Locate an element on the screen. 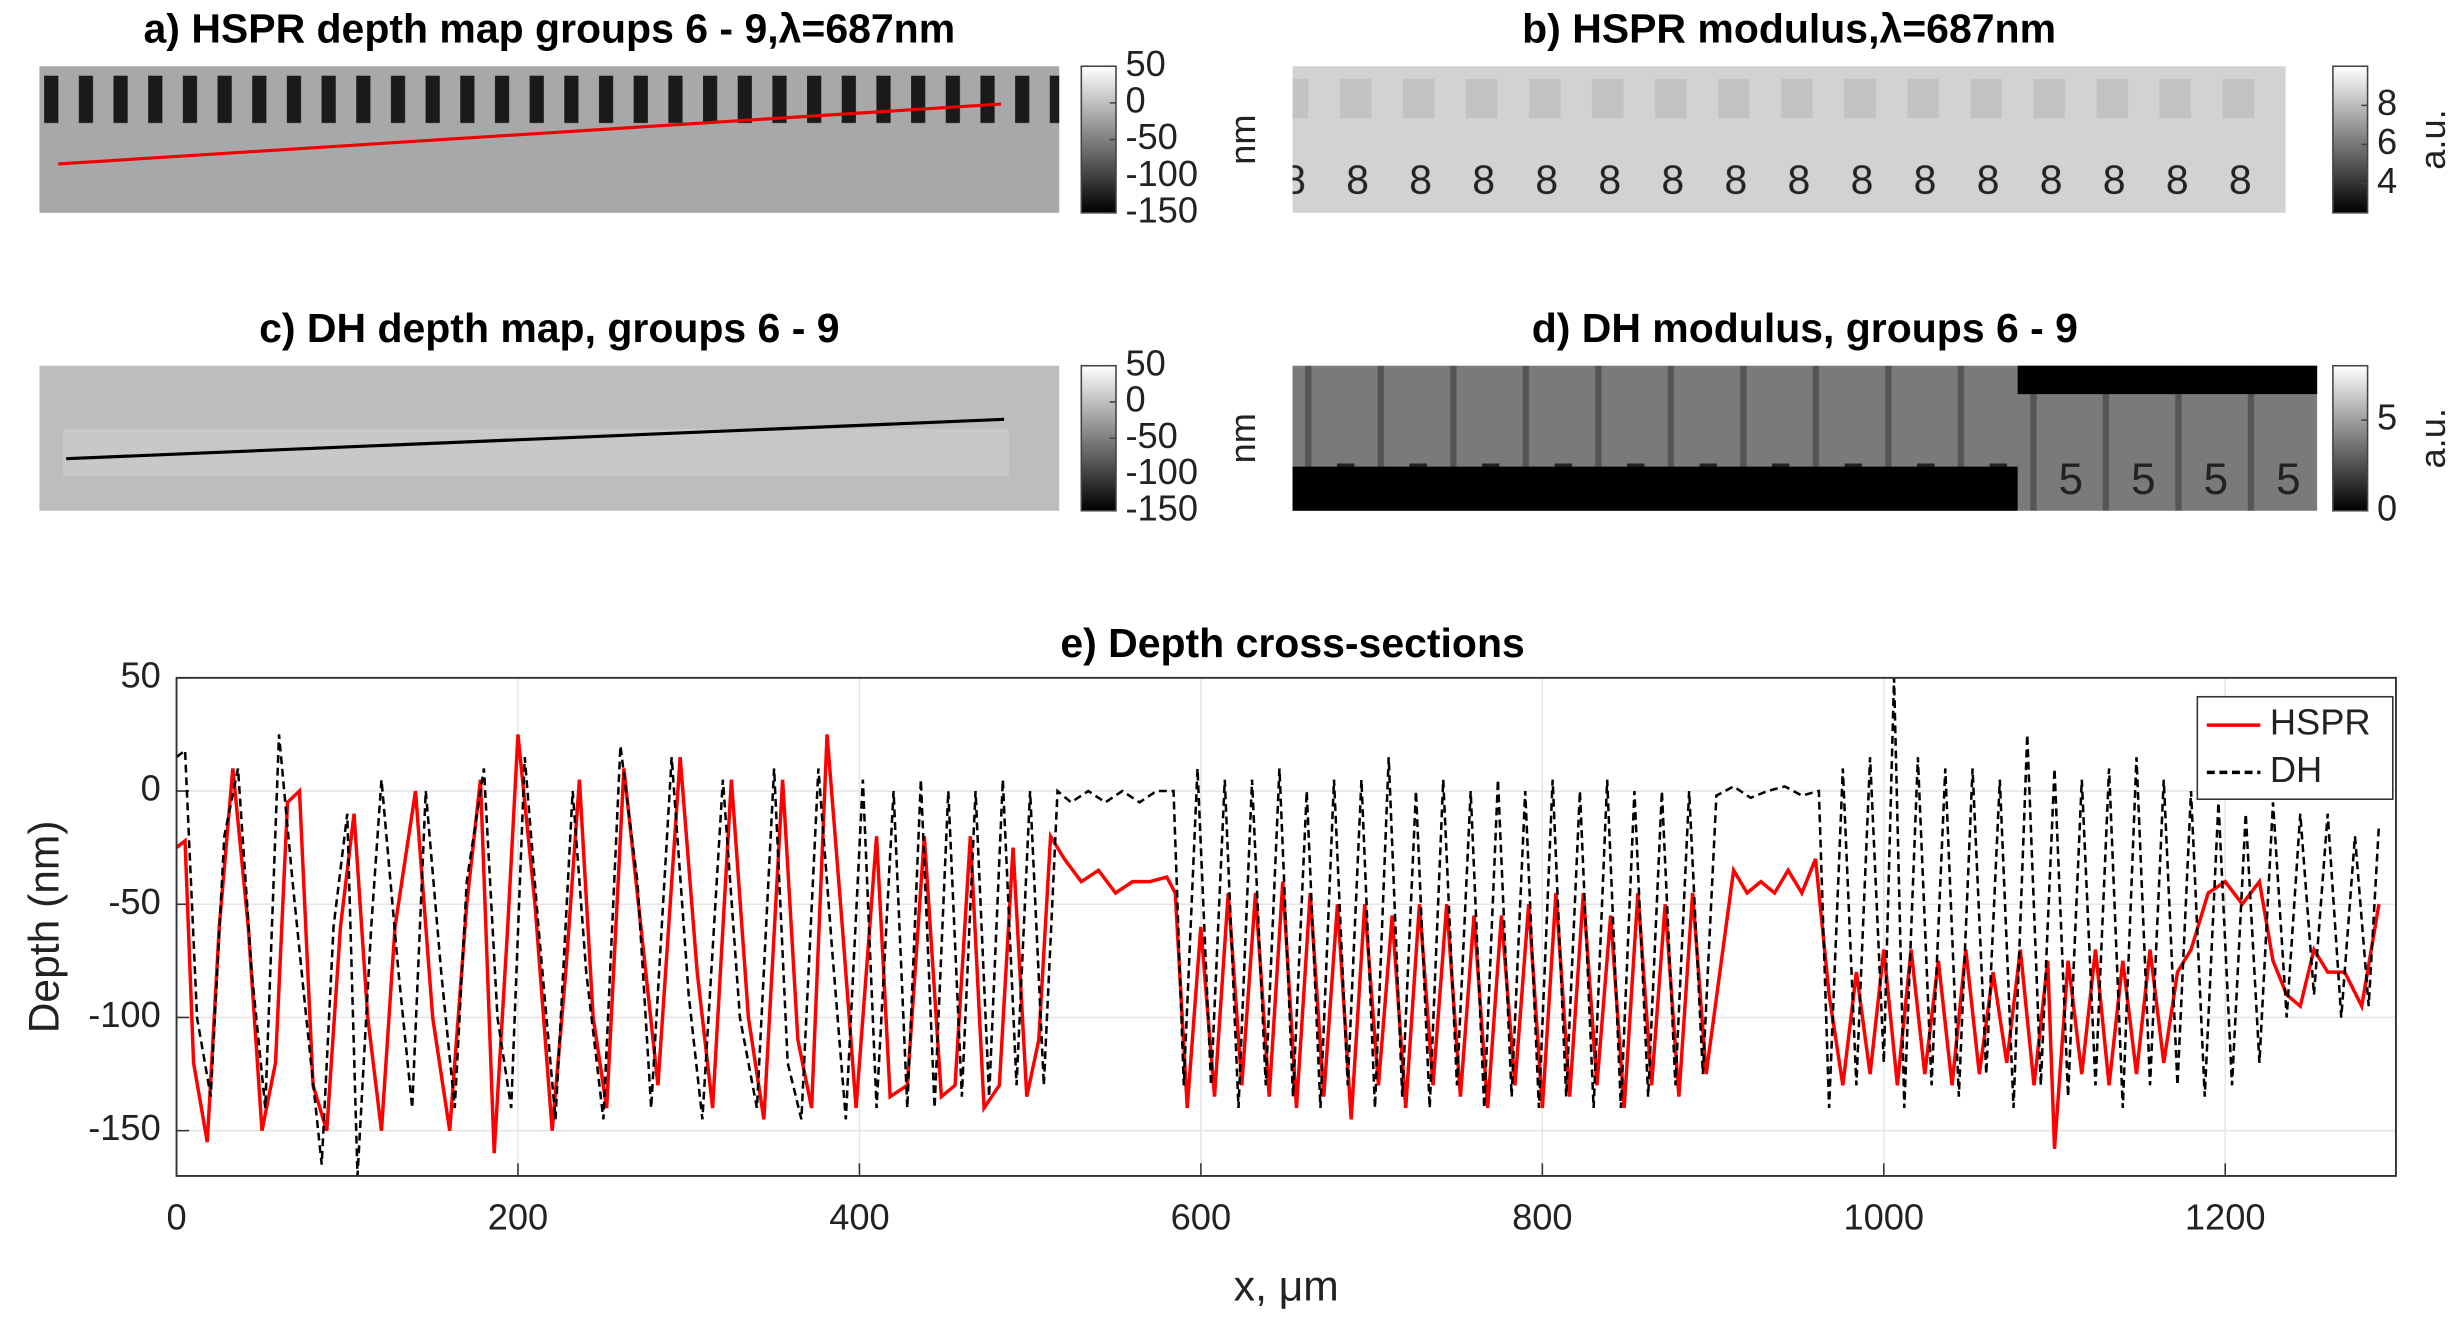 Image resolution: width=2459 pixels, height=1321 pixels. panel-title: a) HSPR depth map groups 6 - 9,λ=687nm is located at coordinates (550, 28).